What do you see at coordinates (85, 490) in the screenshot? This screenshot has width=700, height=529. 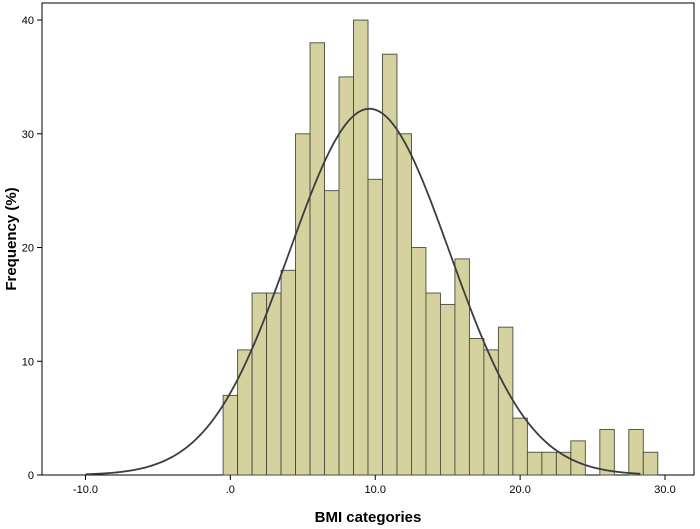 I see `x-tick-label: -10.0` at bounding box center [85, 490].